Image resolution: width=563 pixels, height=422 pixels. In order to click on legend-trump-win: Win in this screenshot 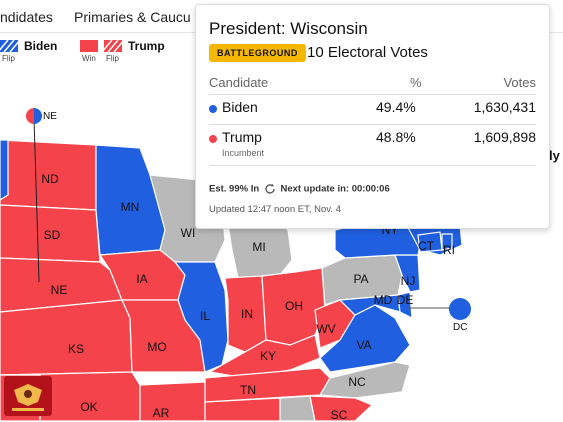, I will do `click(89, 58)`.